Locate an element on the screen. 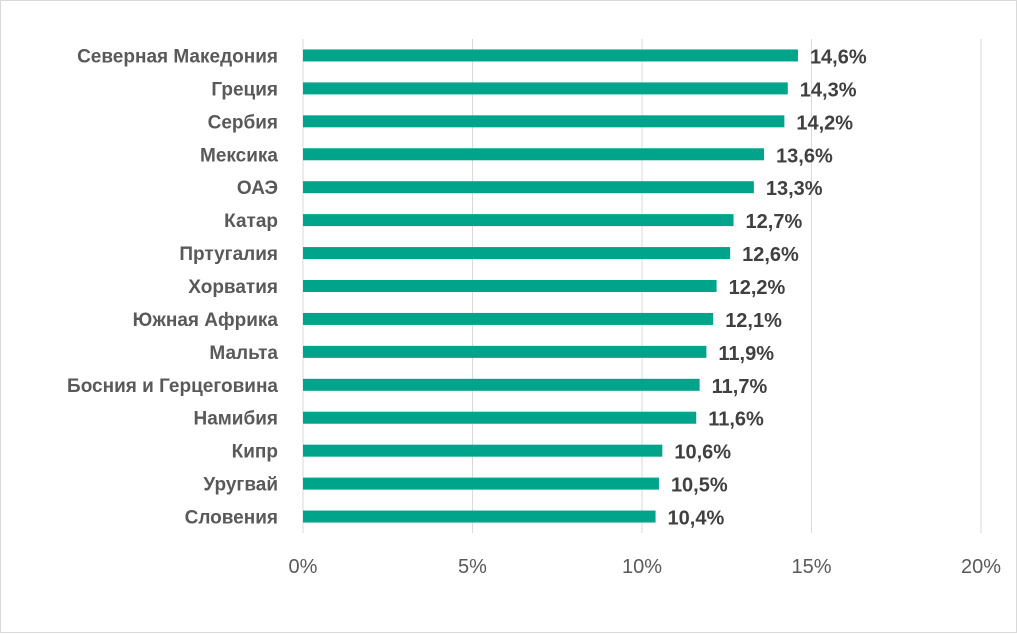 This screenshot has height=634, width=1017. category-label: ОАЭ is located at coordinates (257, 188).